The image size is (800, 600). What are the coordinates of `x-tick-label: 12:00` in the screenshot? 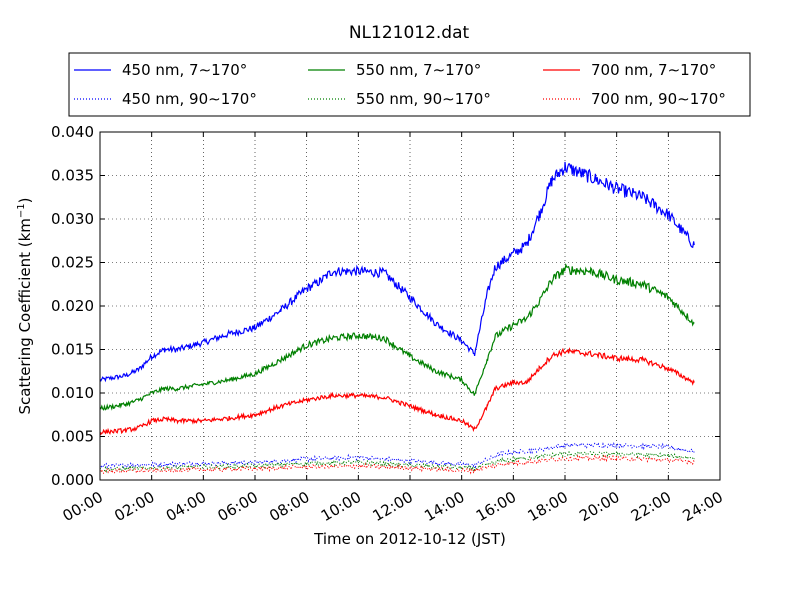 It's located at (393, 506).